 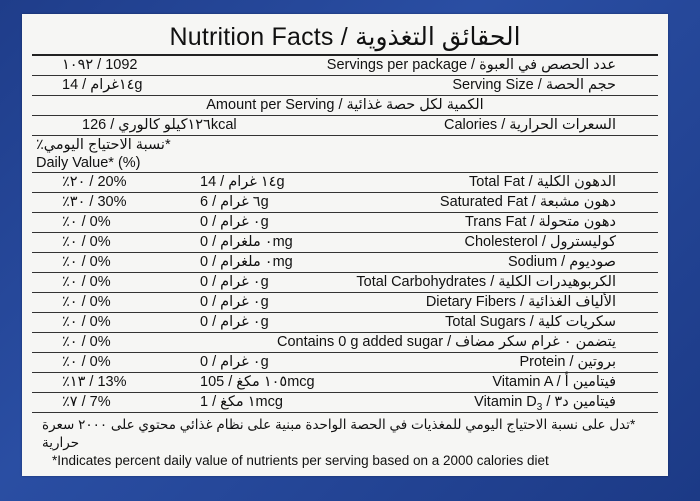 I want to click on serving-size-value: ١٤غرام / 14g, so click(x=102, y=85).